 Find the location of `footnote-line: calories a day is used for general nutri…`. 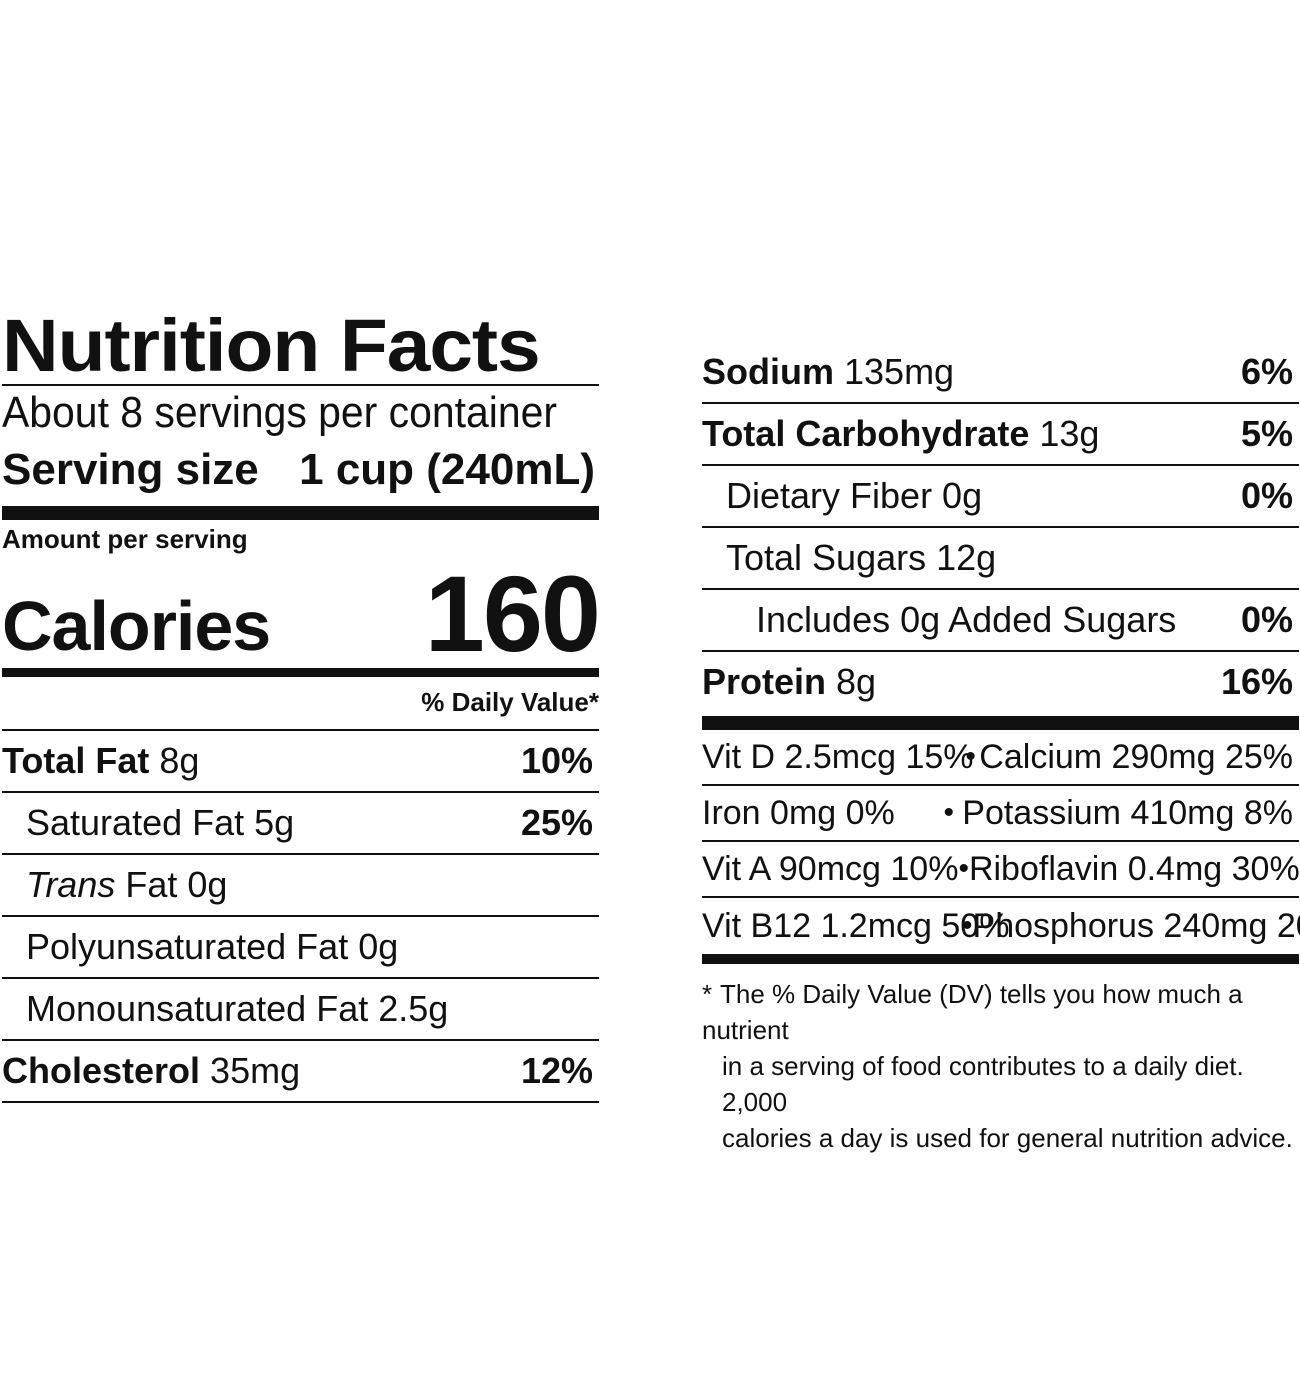

footnote-line: calories a day is used for general nutri… is located at coordinates (1007, 1138).